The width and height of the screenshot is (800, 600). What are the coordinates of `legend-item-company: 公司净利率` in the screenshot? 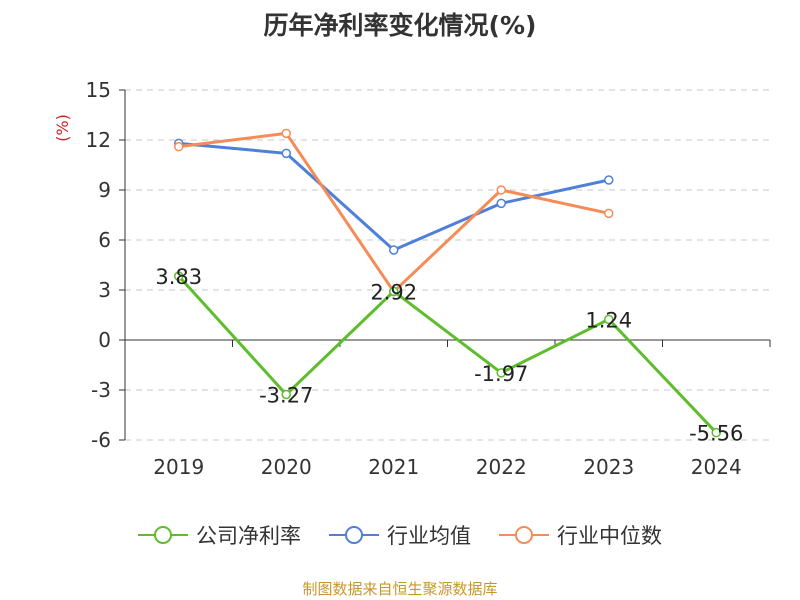 It's located at (219, 535).